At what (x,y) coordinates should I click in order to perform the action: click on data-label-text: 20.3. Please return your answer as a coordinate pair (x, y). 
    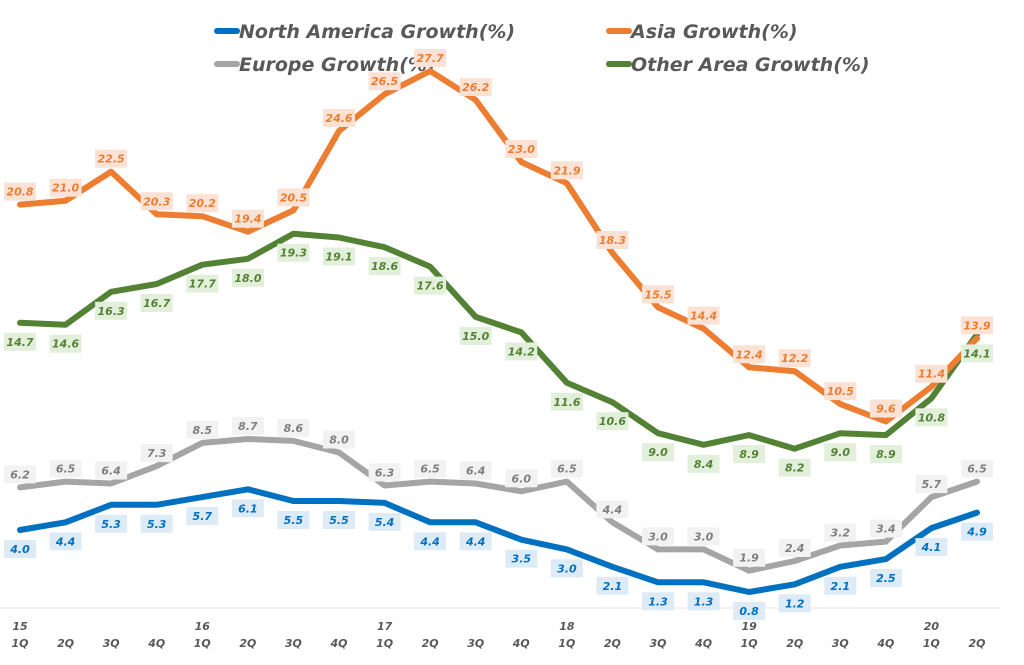
    Looking at the image, I should click on (156, 201).